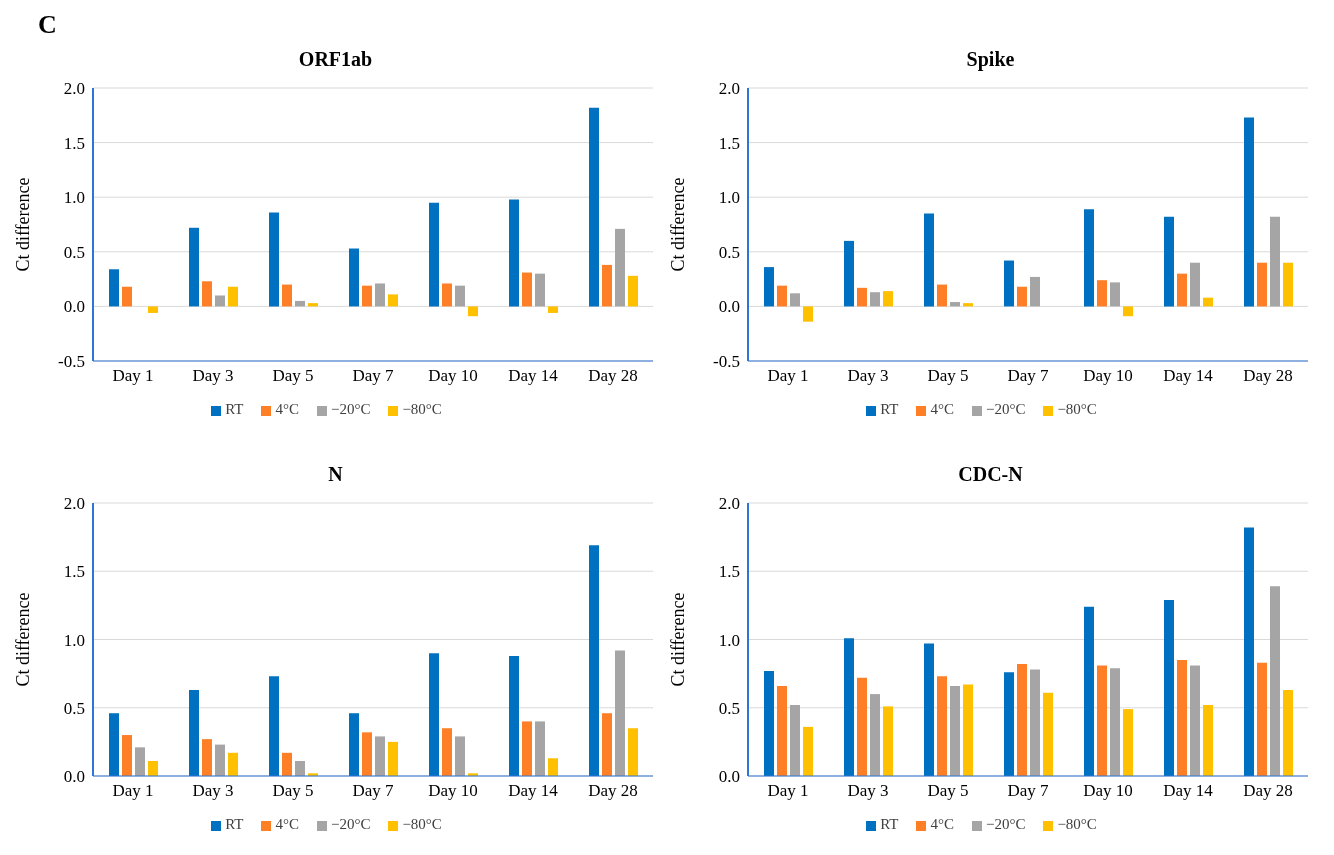  I want to click on chart-title: ORF1ab, so click(335, 59).